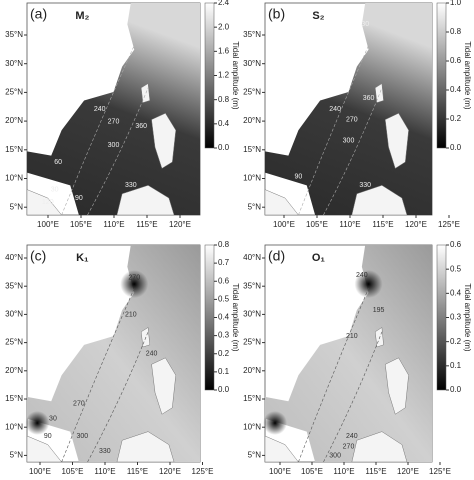 The width and height of the screenshot is (474, 480). Describe the element at coordinates (58, 162) in the screenshot. I see `contour-label: 60` at that location.